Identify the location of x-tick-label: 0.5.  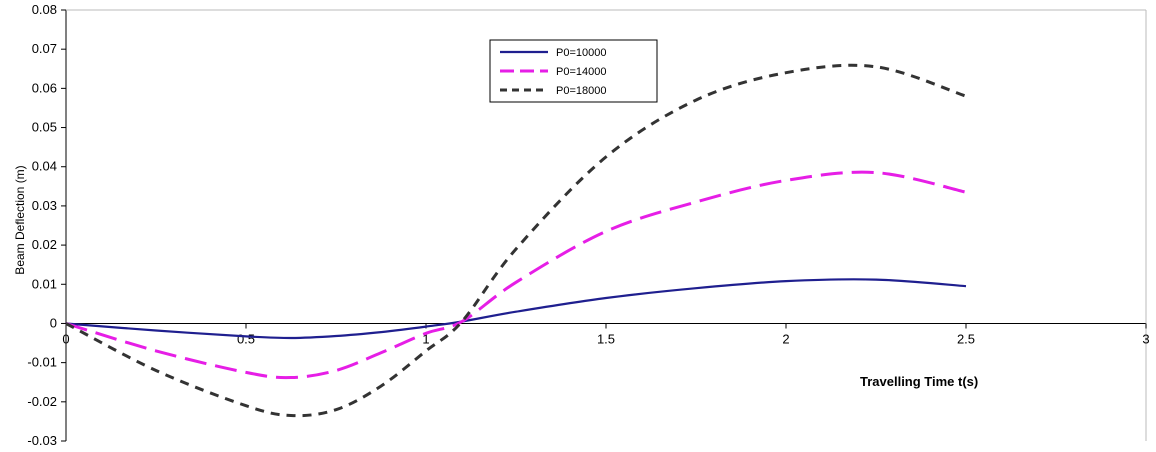
(246, 338).